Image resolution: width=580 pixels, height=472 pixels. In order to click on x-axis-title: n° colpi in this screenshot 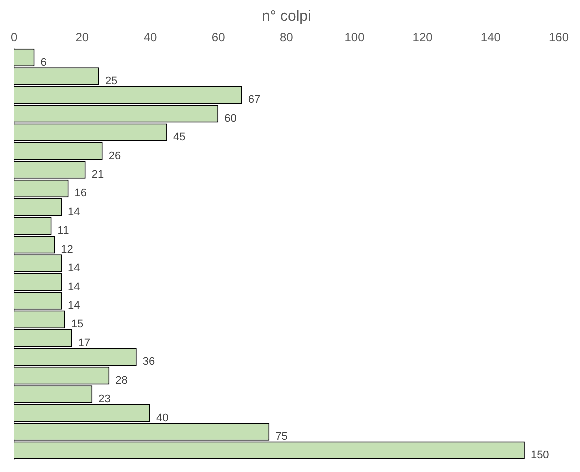, I will do `click(287, 17)`.